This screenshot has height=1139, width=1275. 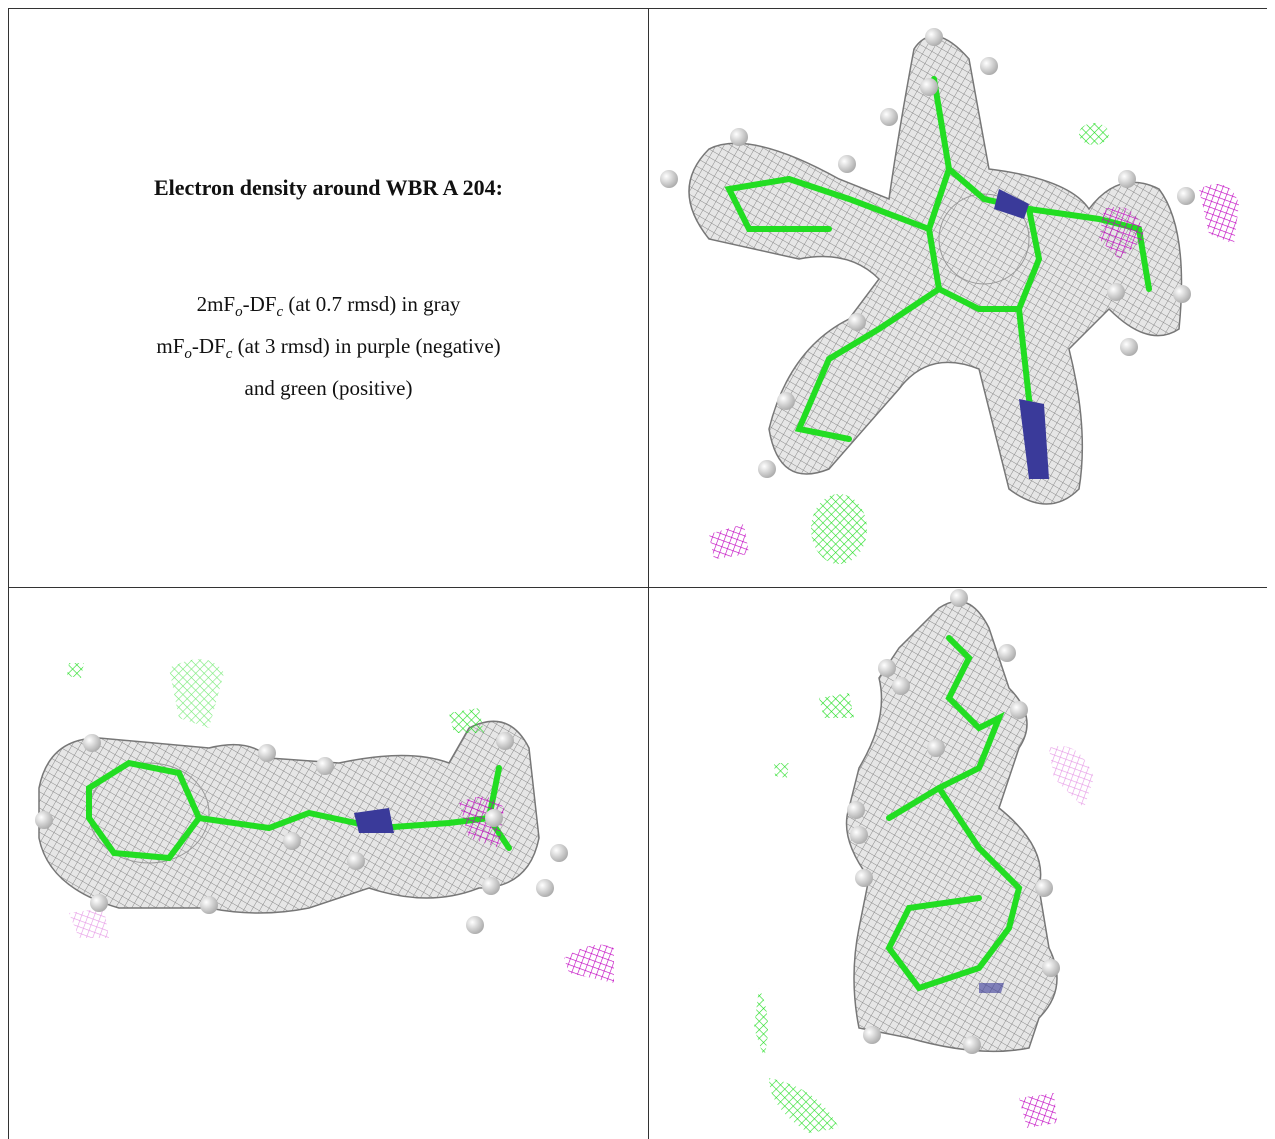 I want to click on caption-line: 2mFo-DFc (at 0.7 rmsd) in gray, so click(x=328, y=308).